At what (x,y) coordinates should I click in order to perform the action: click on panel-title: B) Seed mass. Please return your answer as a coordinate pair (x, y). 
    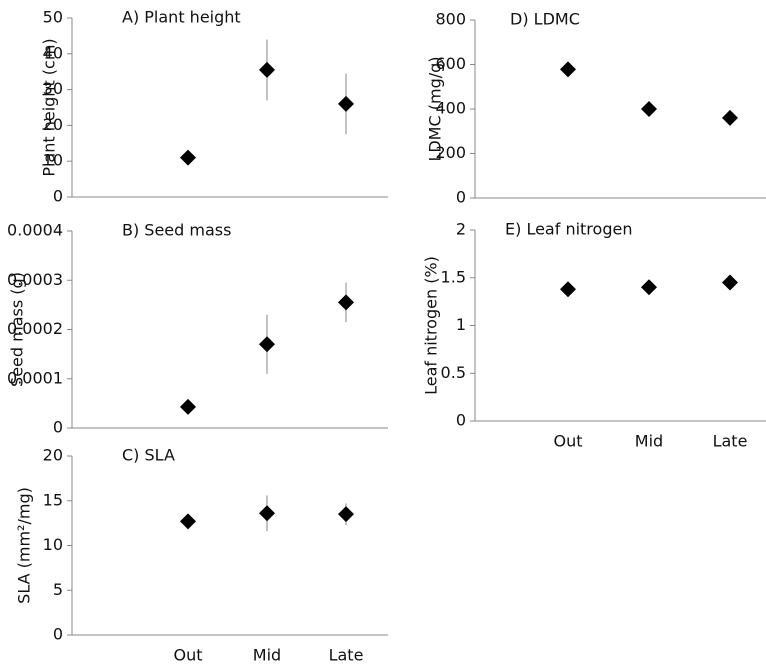
    Looking at the image, I should click on (176, 230).